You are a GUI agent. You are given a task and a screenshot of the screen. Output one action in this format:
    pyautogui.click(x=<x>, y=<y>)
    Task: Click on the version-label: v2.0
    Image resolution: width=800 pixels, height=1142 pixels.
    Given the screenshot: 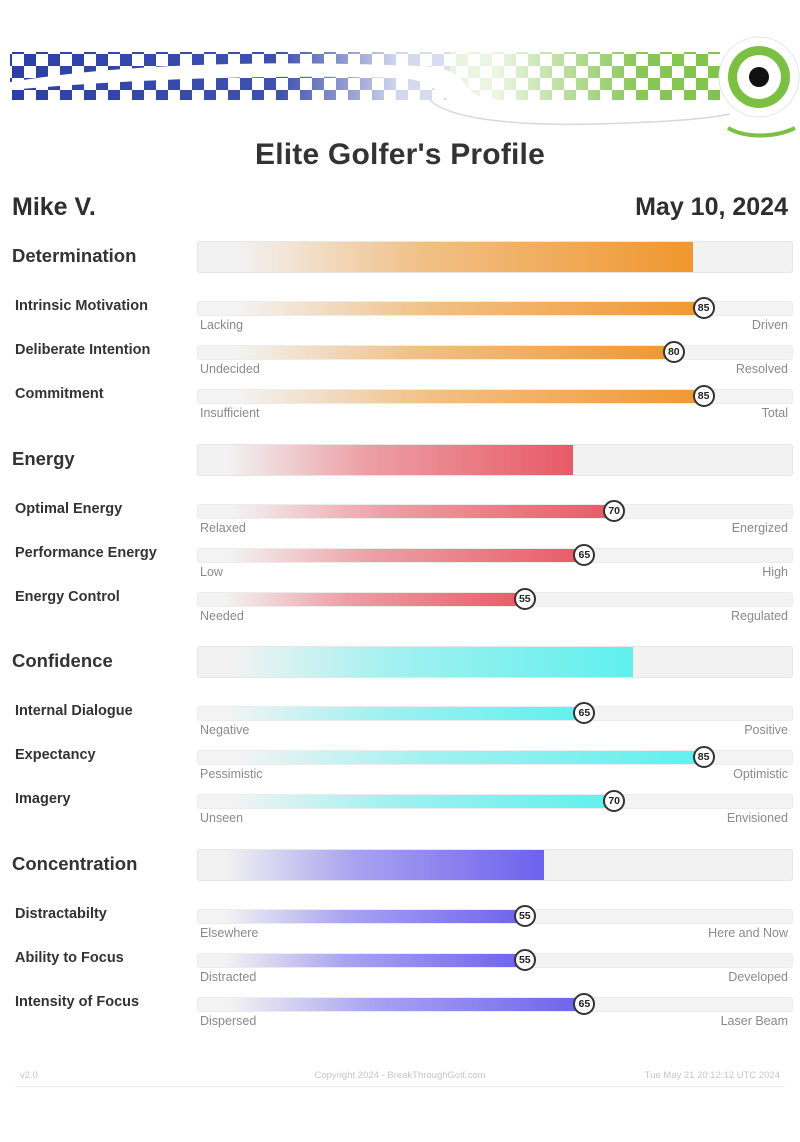 What is the action you would take?
    pyautogui.click(x=29, y=1075)
    